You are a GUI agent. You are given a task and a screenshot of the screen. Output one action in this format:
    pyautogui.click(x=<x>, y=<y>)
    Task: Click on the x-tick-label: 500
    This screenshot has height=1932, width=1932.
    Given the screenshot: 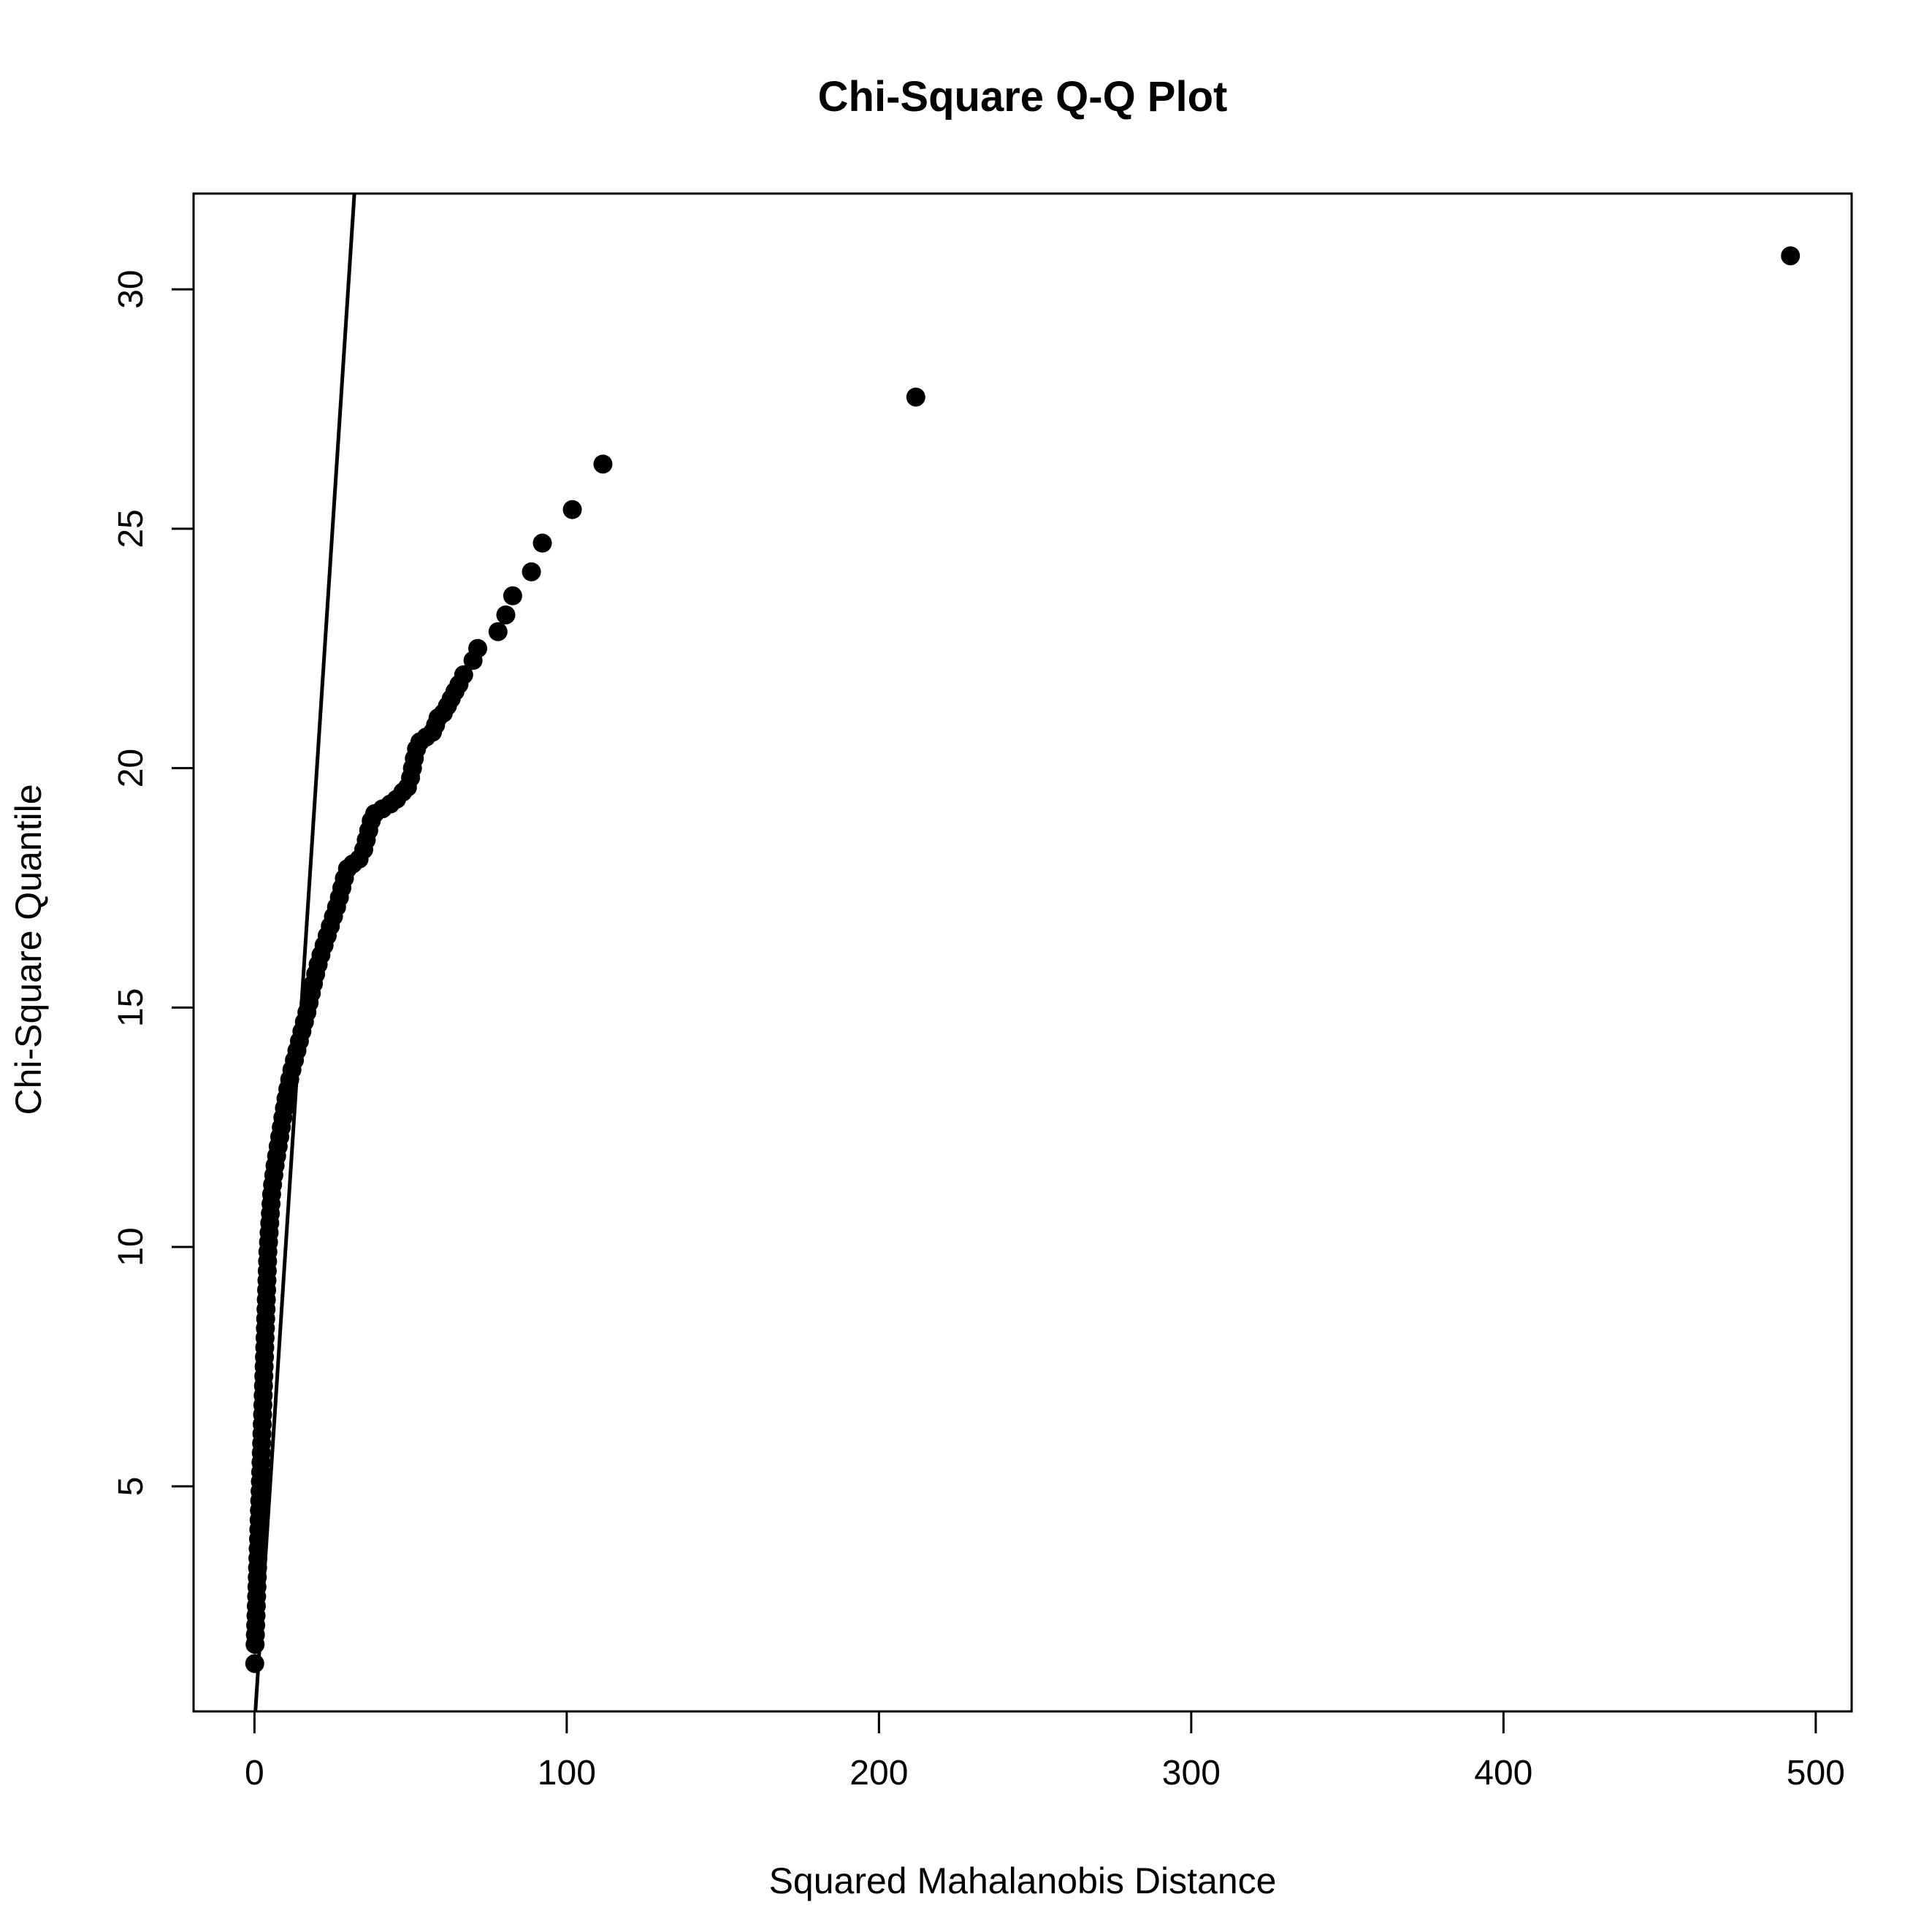 What is the action you would take?
    pyautogui.click(x=1816, y=1773)
    